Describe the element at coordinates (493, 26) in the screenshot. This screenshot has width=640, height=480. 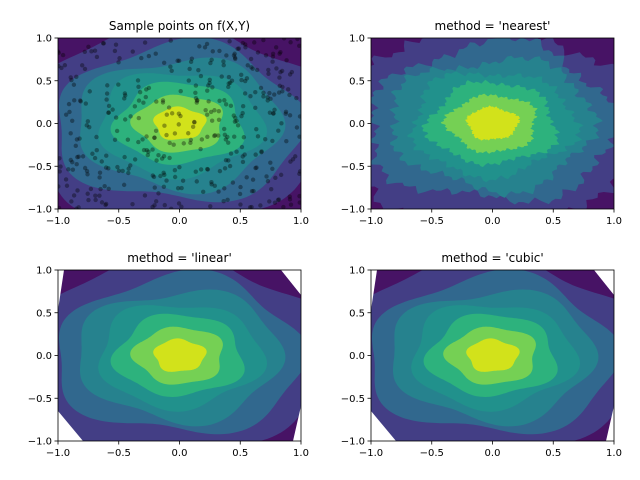
I see `subplot-title: method = 'nearest'` at that location.